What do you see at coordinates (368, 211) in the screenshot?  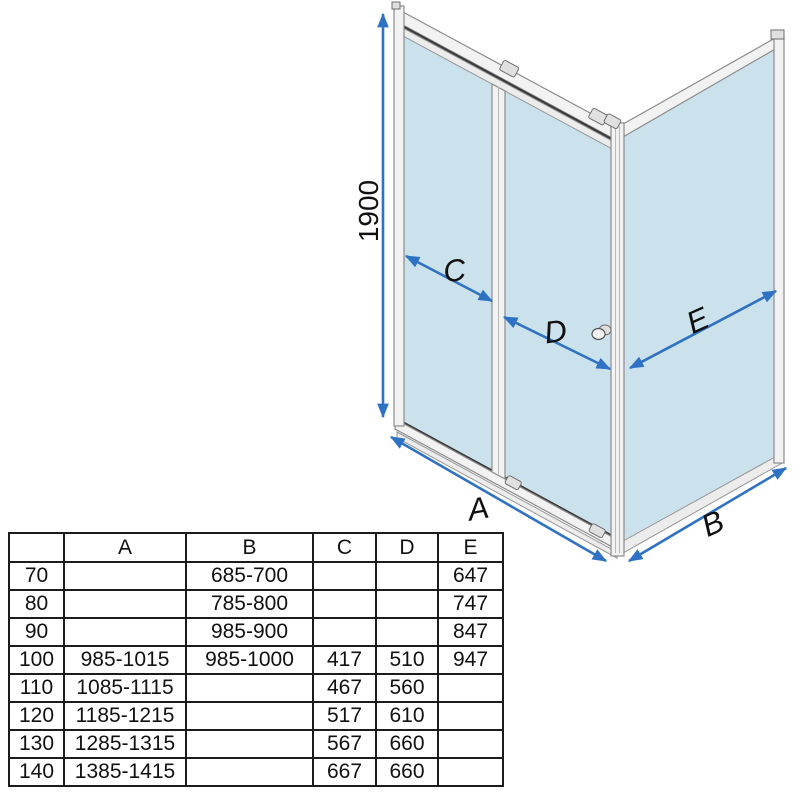 I see `height-dimension-label: 1900` at bounding box center [368, 211].